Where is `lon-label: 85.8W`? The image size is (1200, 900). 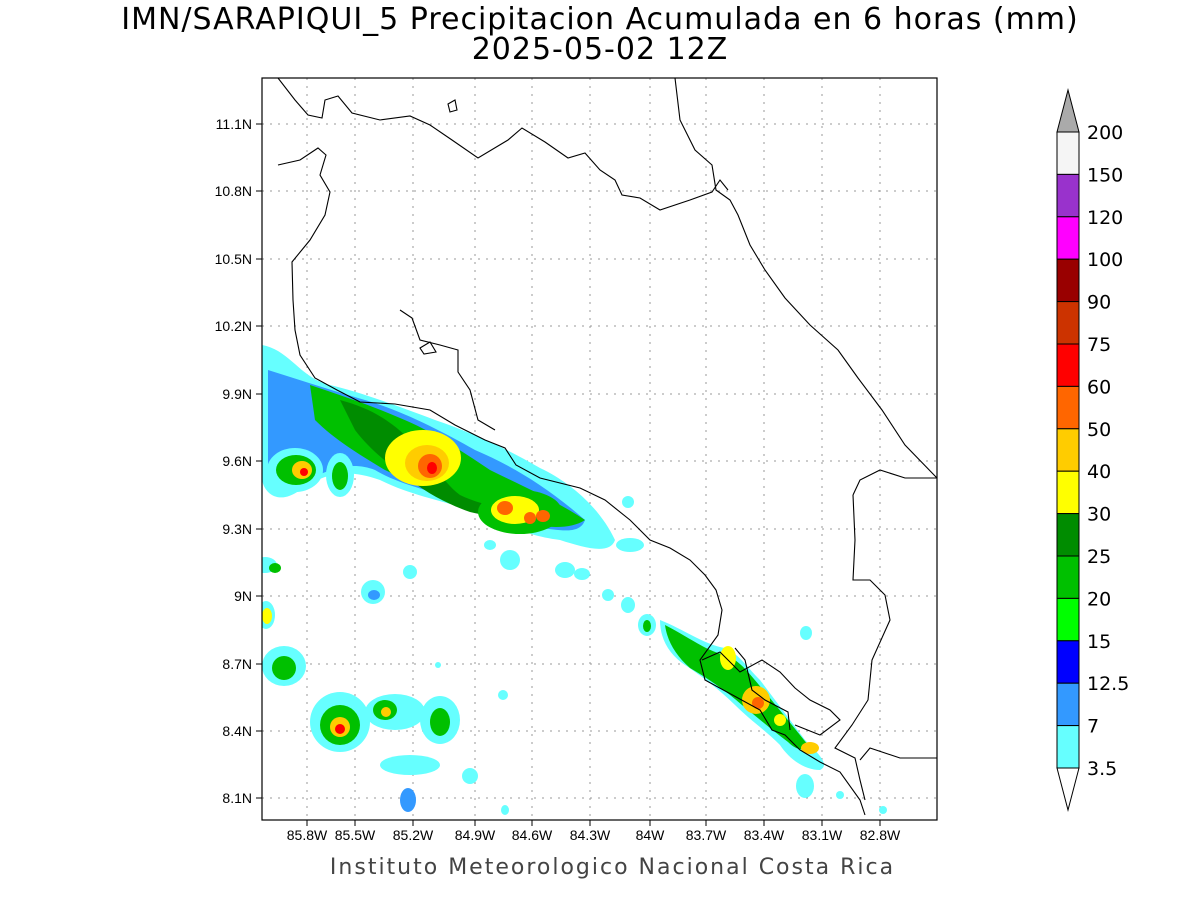 lon-label: 85.8W is located at coordinates (307, 835).